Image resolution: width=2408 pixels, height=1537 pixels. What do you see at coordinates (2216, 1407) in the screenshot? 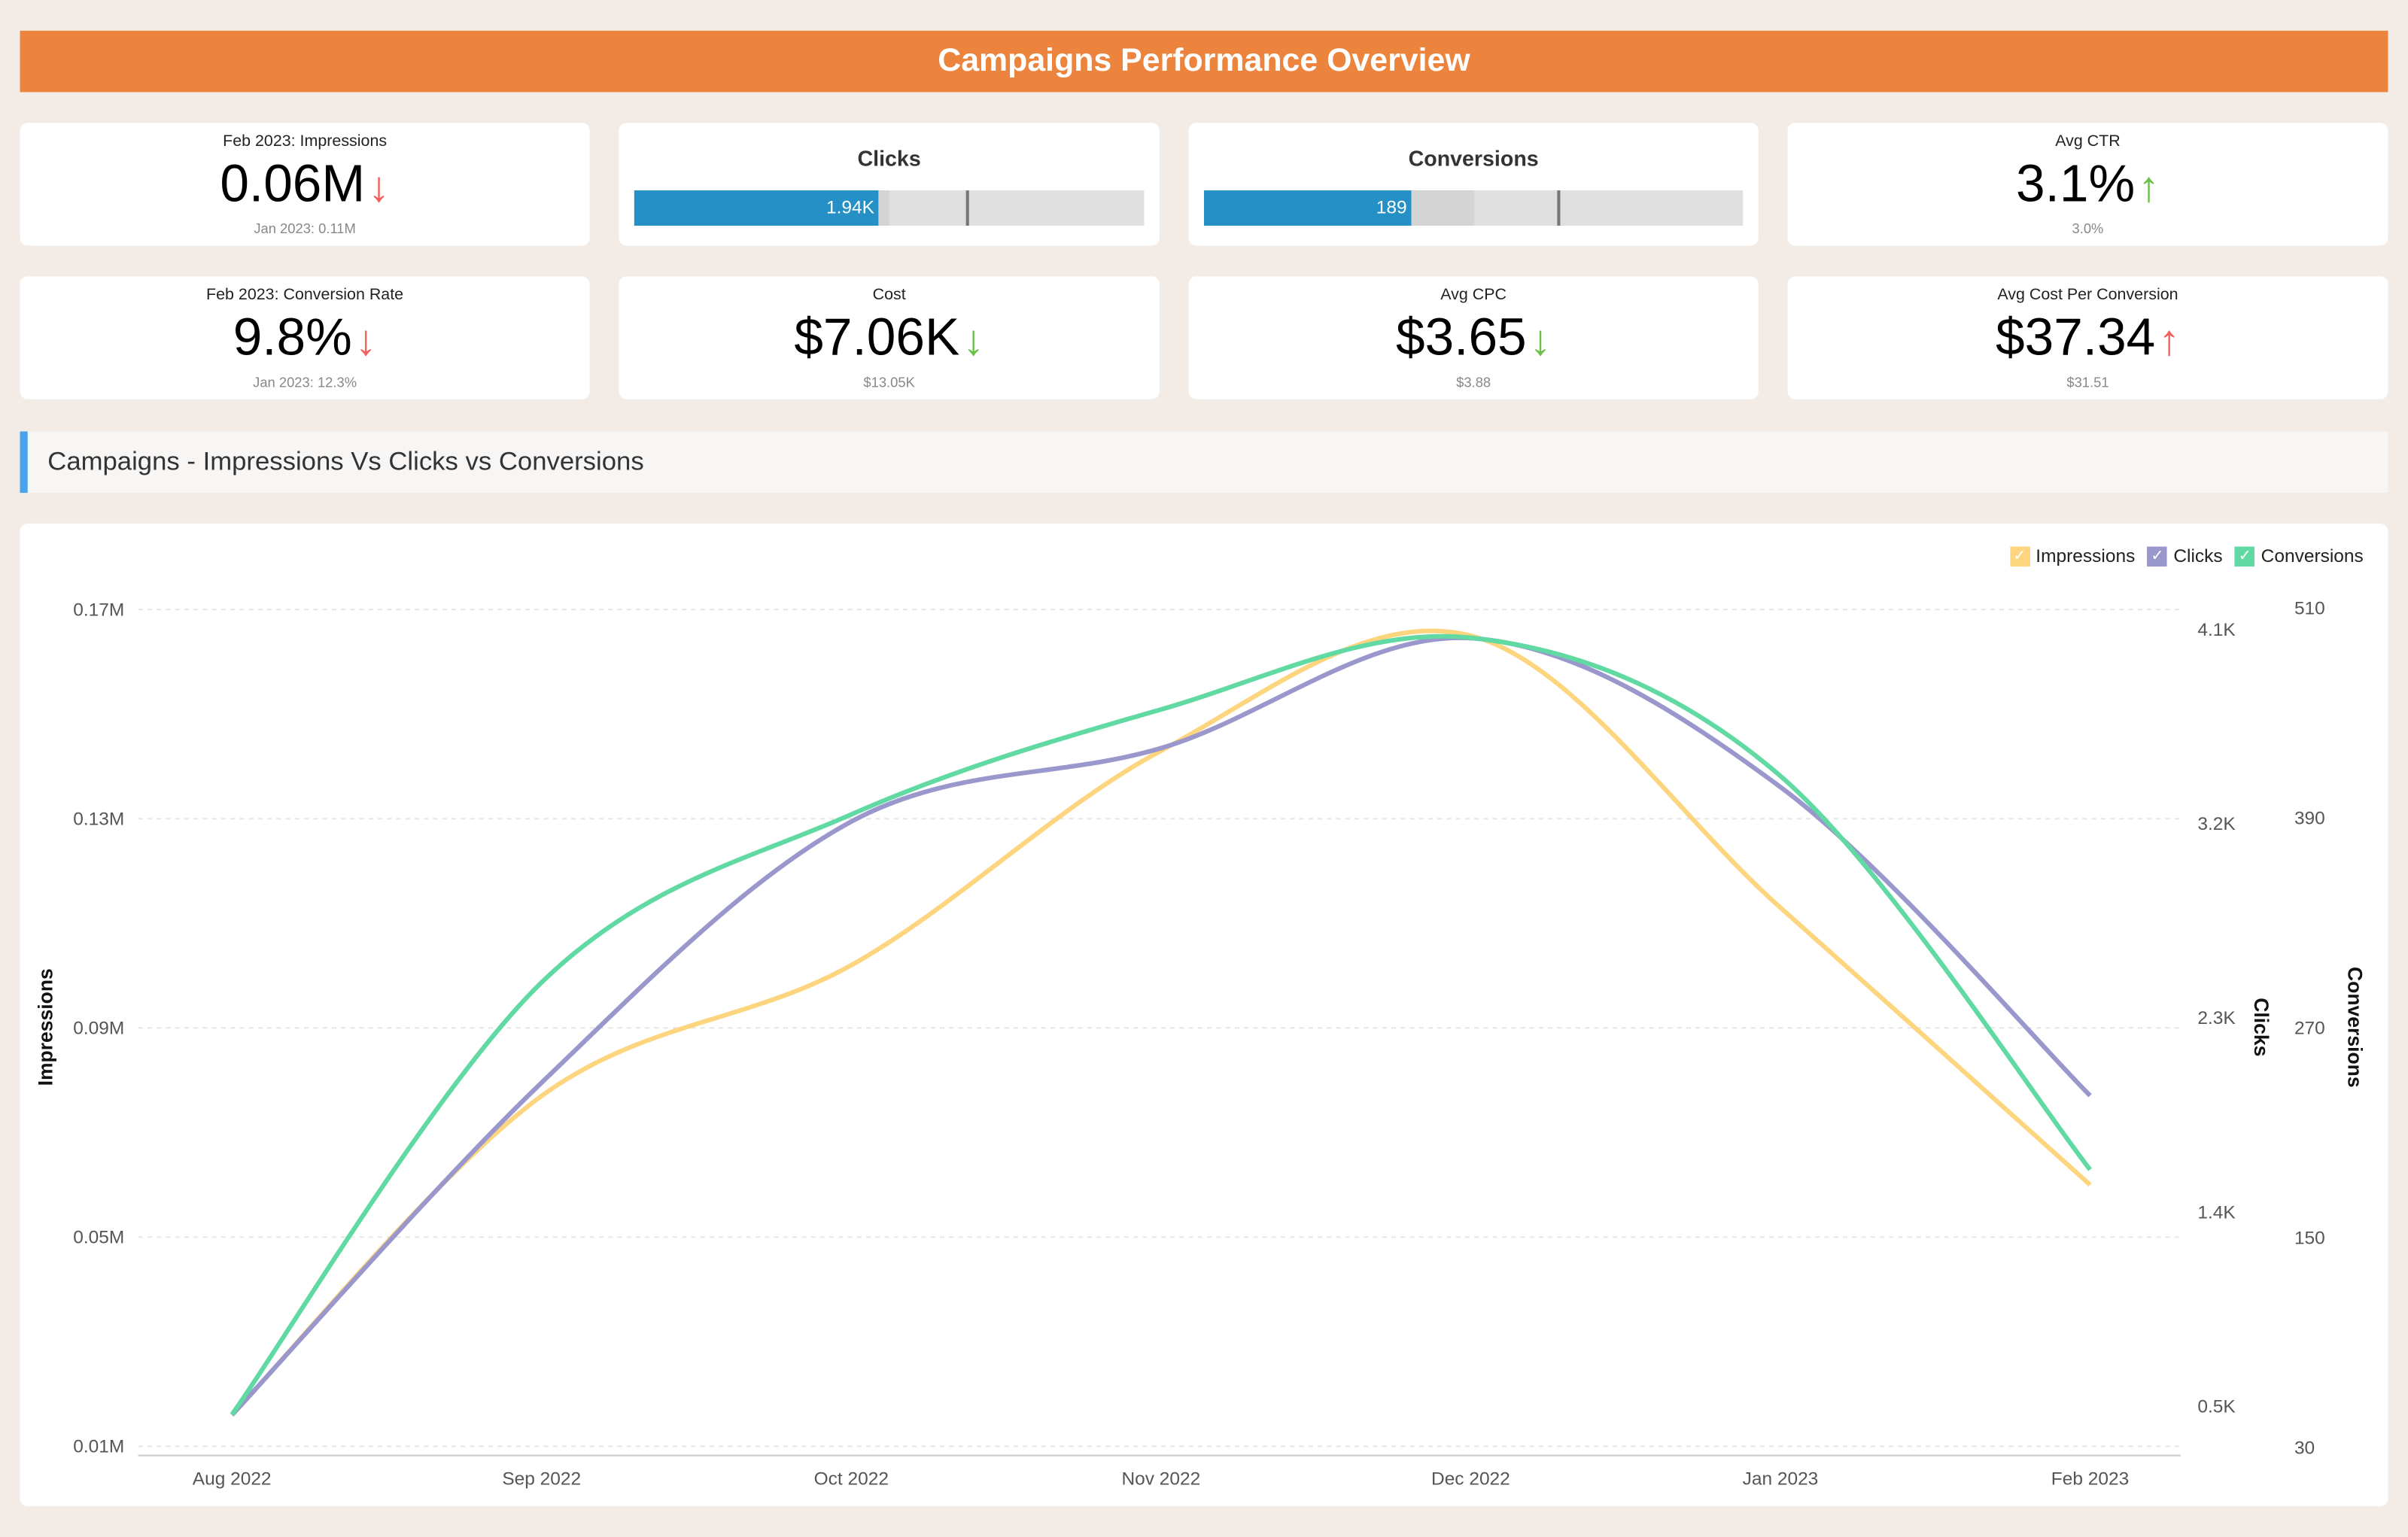
I see `y-right-tick-label: 0.5K` at bounding box center [2216, 1407].